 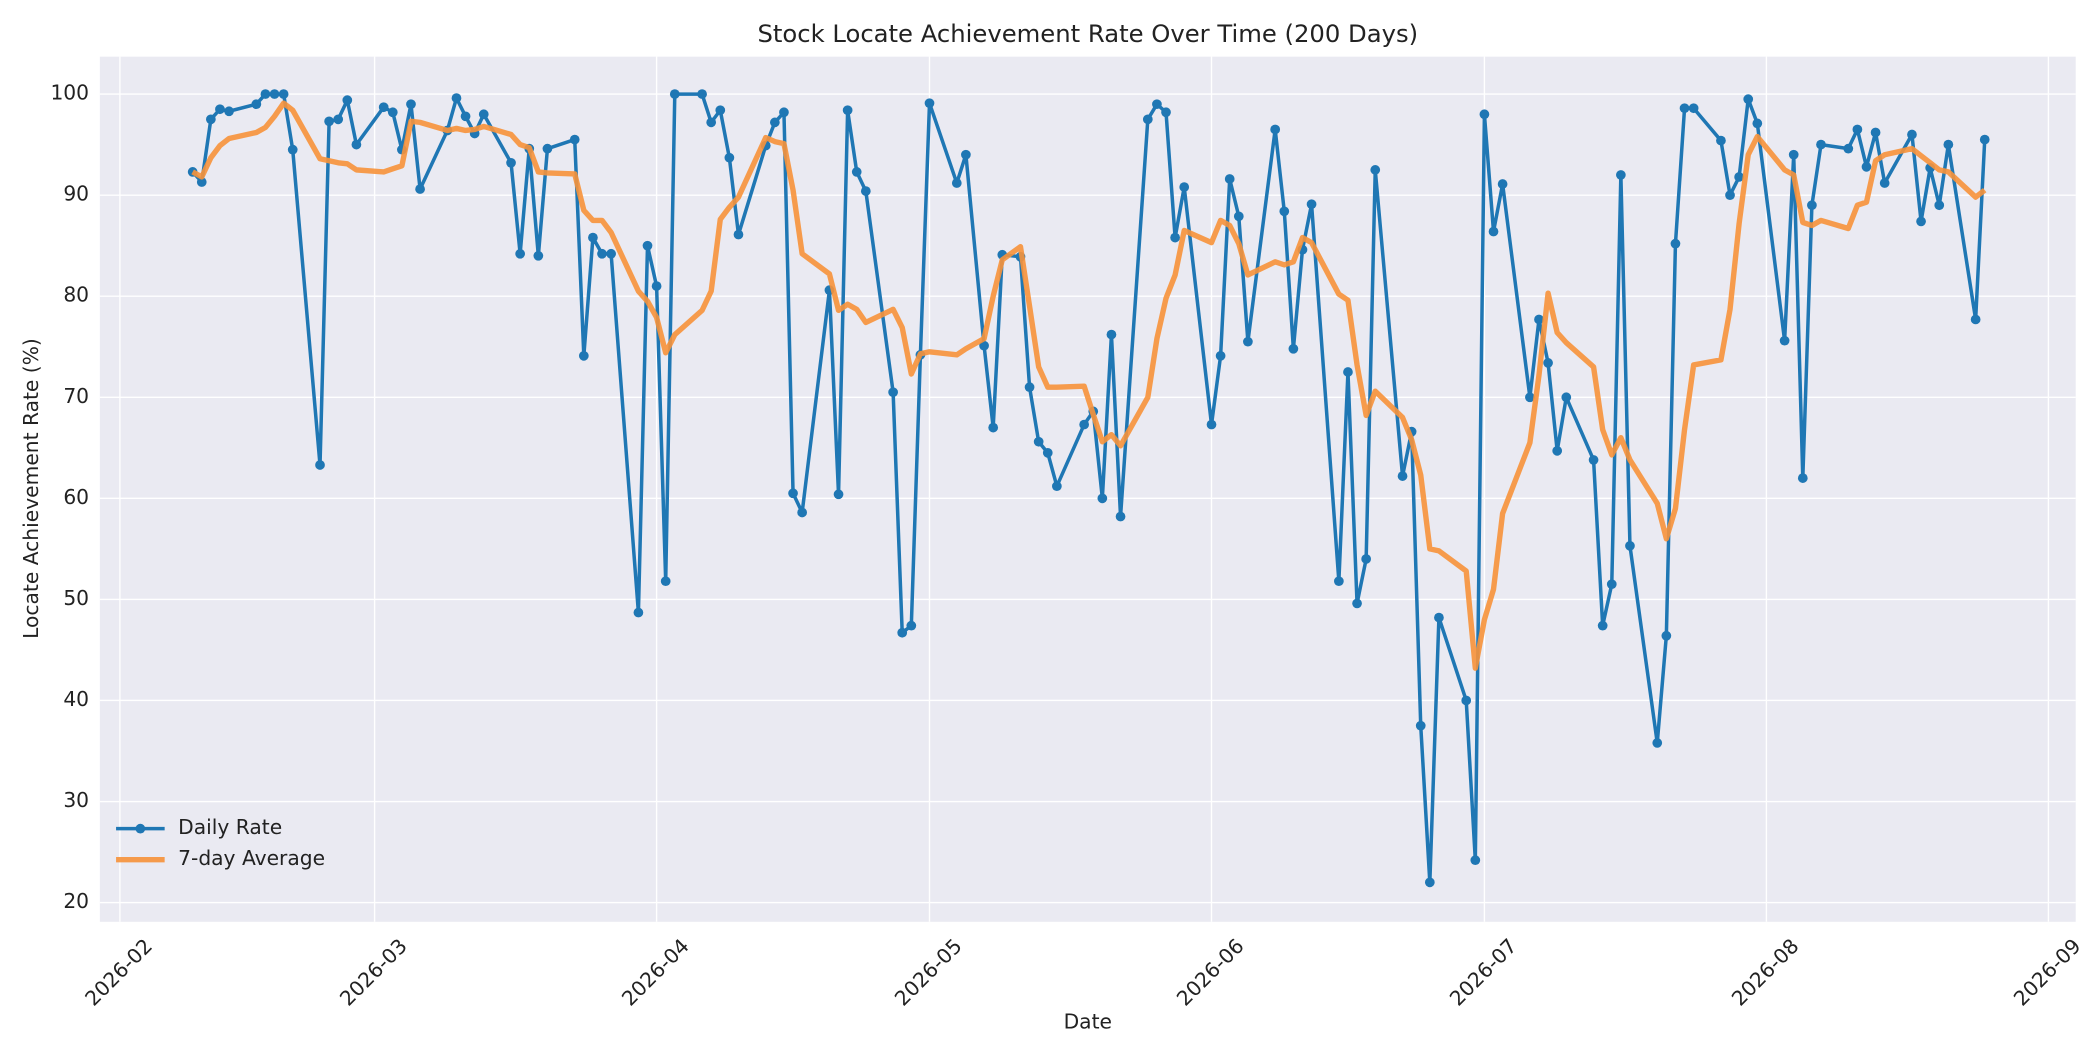 What do you see at coordinates (76, 699) in the screenshot?
I see `y-tick-label: 40` at bounding box center [76, 699].